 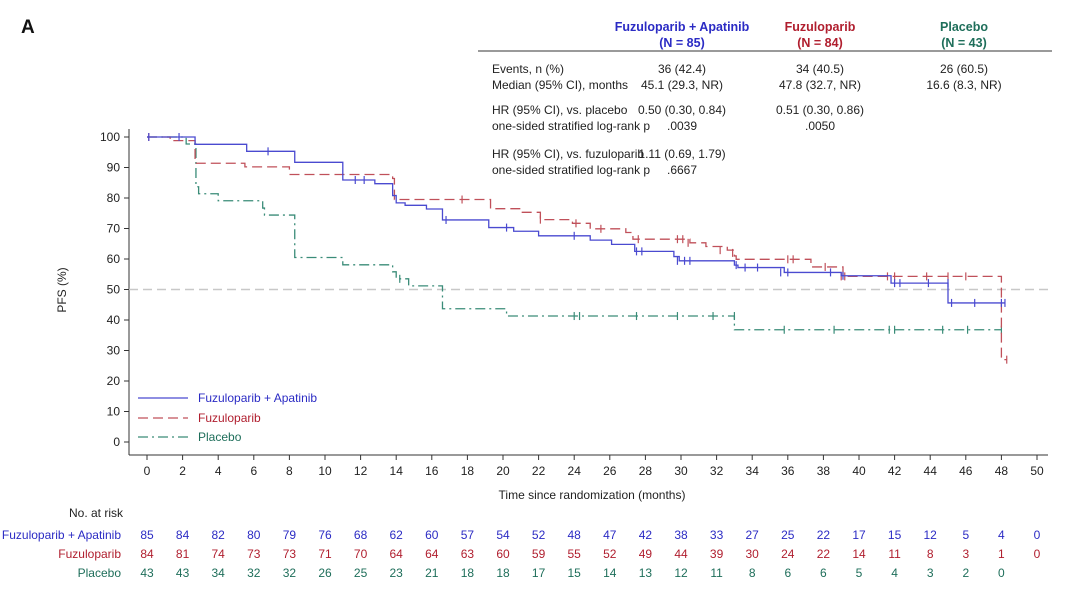 I want to click on risk-value: 84, so click(x=182, y=535).